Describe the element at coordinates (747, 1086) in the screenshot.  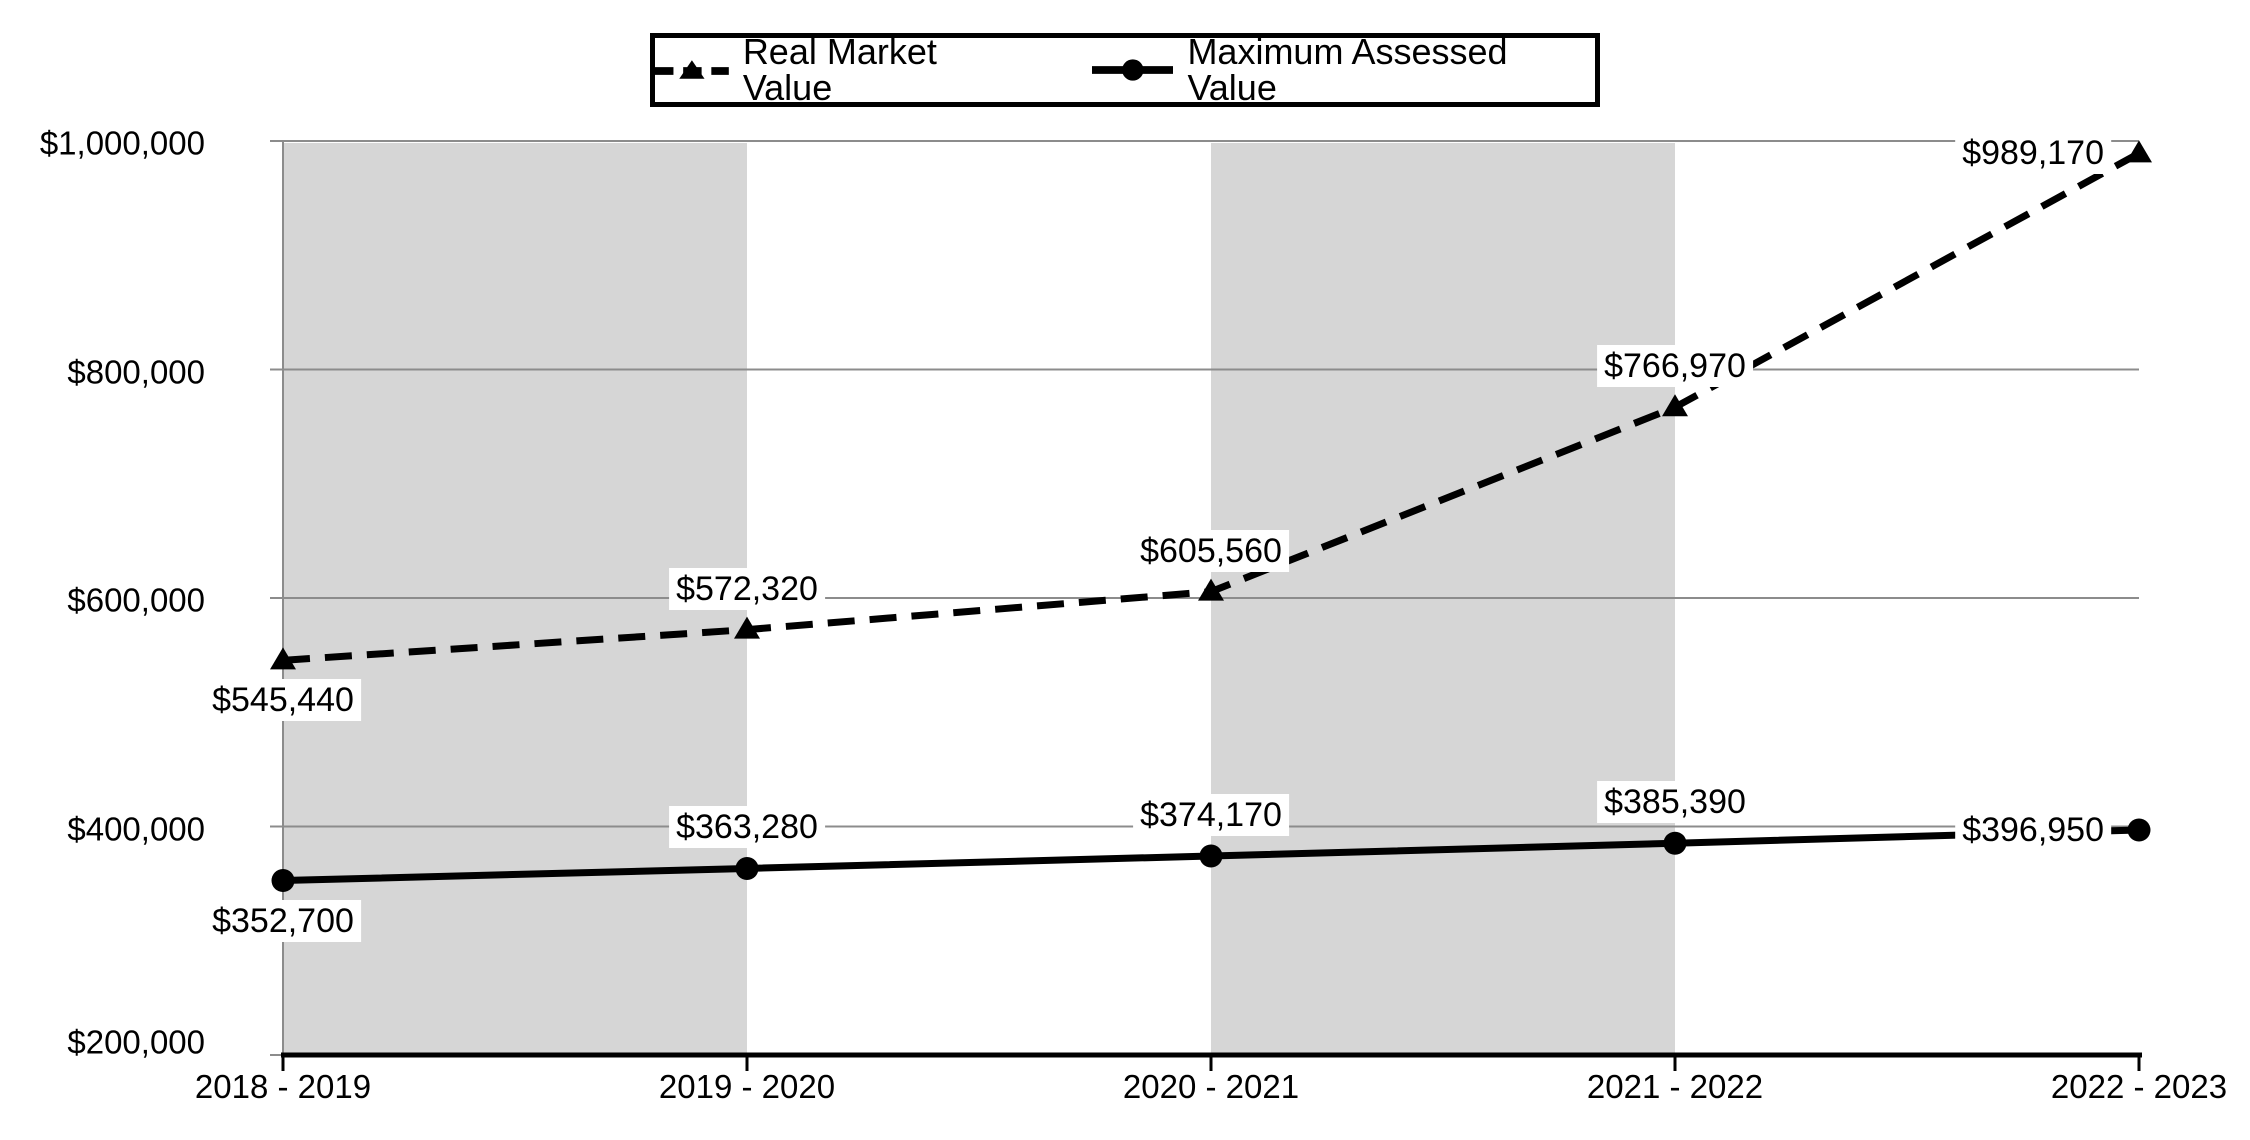
I see `x-tick-label: 2019 - 2020` at that location.